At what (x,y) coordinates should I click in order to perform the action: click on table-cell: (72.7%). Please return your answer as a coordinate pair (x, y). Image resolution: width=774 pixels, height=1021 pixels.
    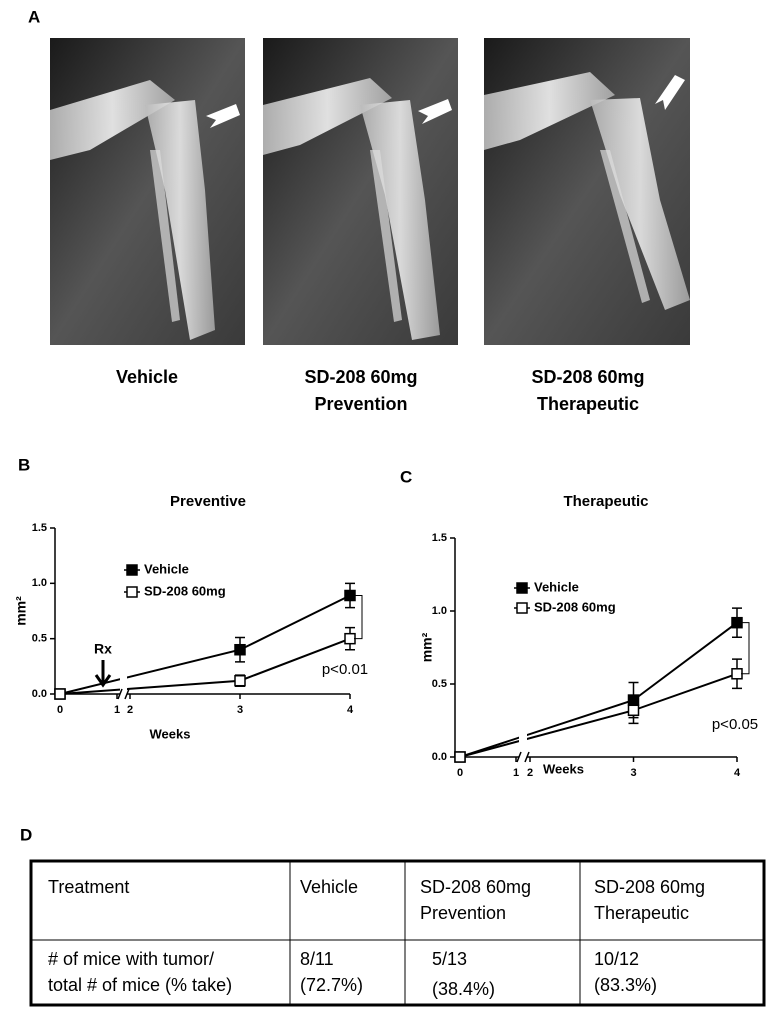
    Looking at the image, I should click on (331, 985).